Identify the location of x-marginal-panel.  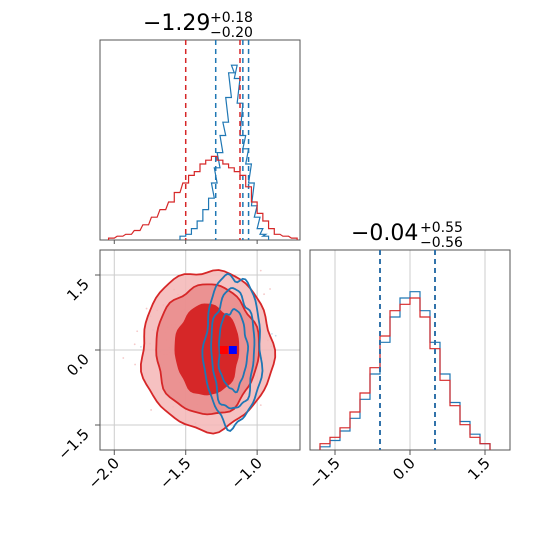
(200, 141).